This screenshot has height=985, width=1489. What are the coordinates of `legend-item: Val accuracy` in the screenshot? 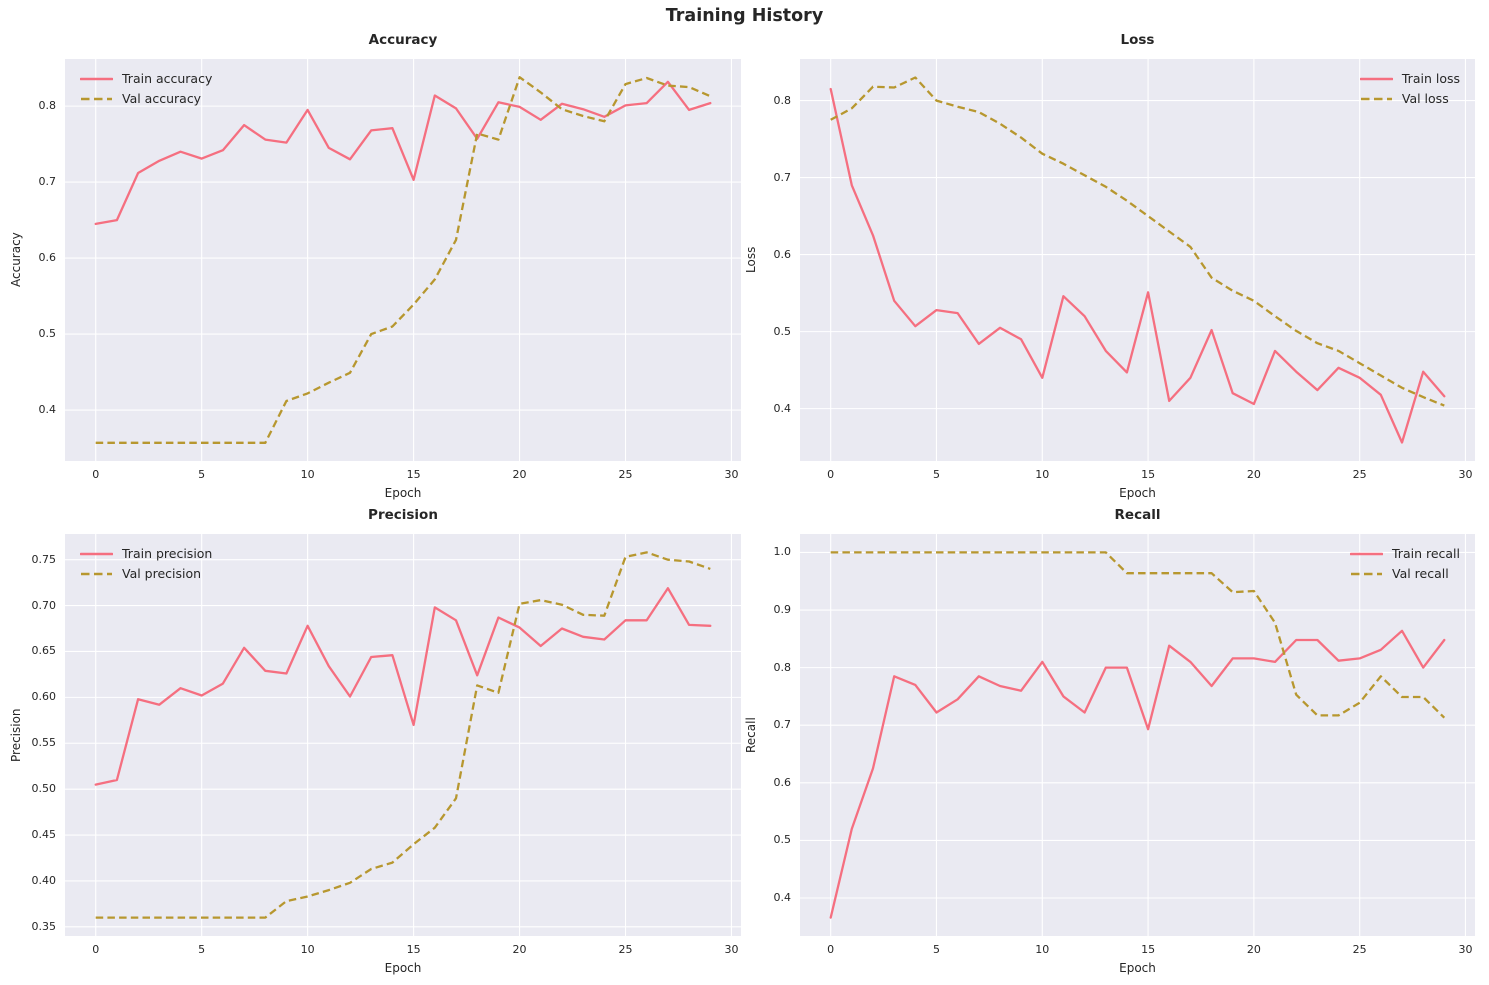 It's located at (146, 98).